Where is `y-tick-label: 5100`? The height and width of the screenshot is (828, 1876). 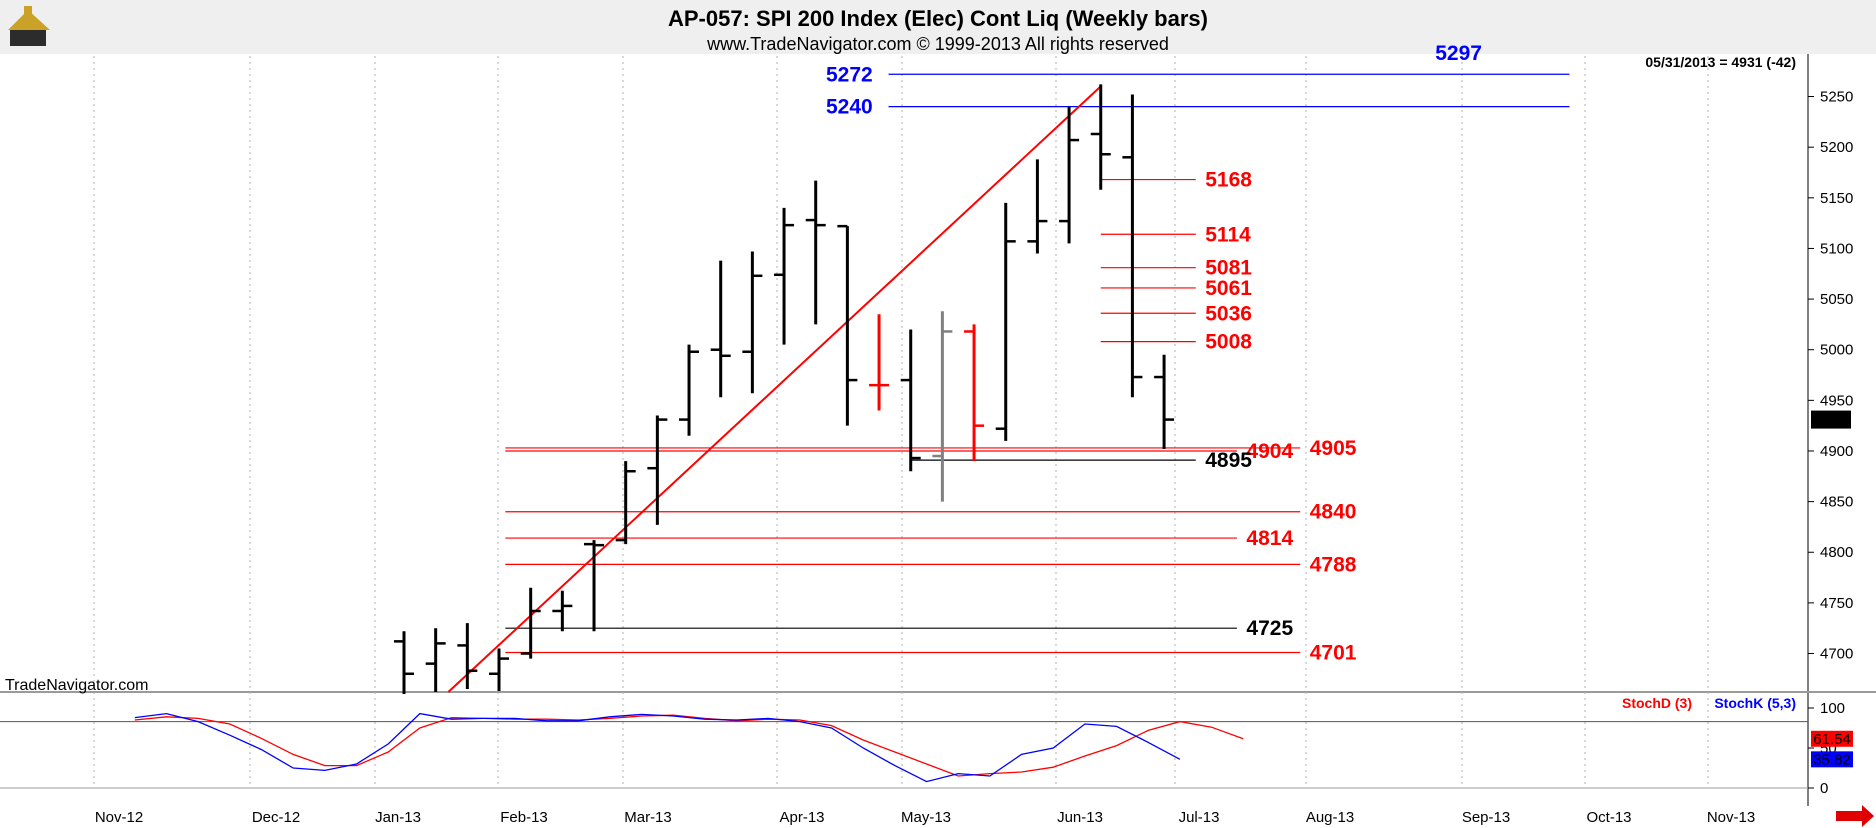
y-tick-label: 5100 is located at coordinates (1836, 248).